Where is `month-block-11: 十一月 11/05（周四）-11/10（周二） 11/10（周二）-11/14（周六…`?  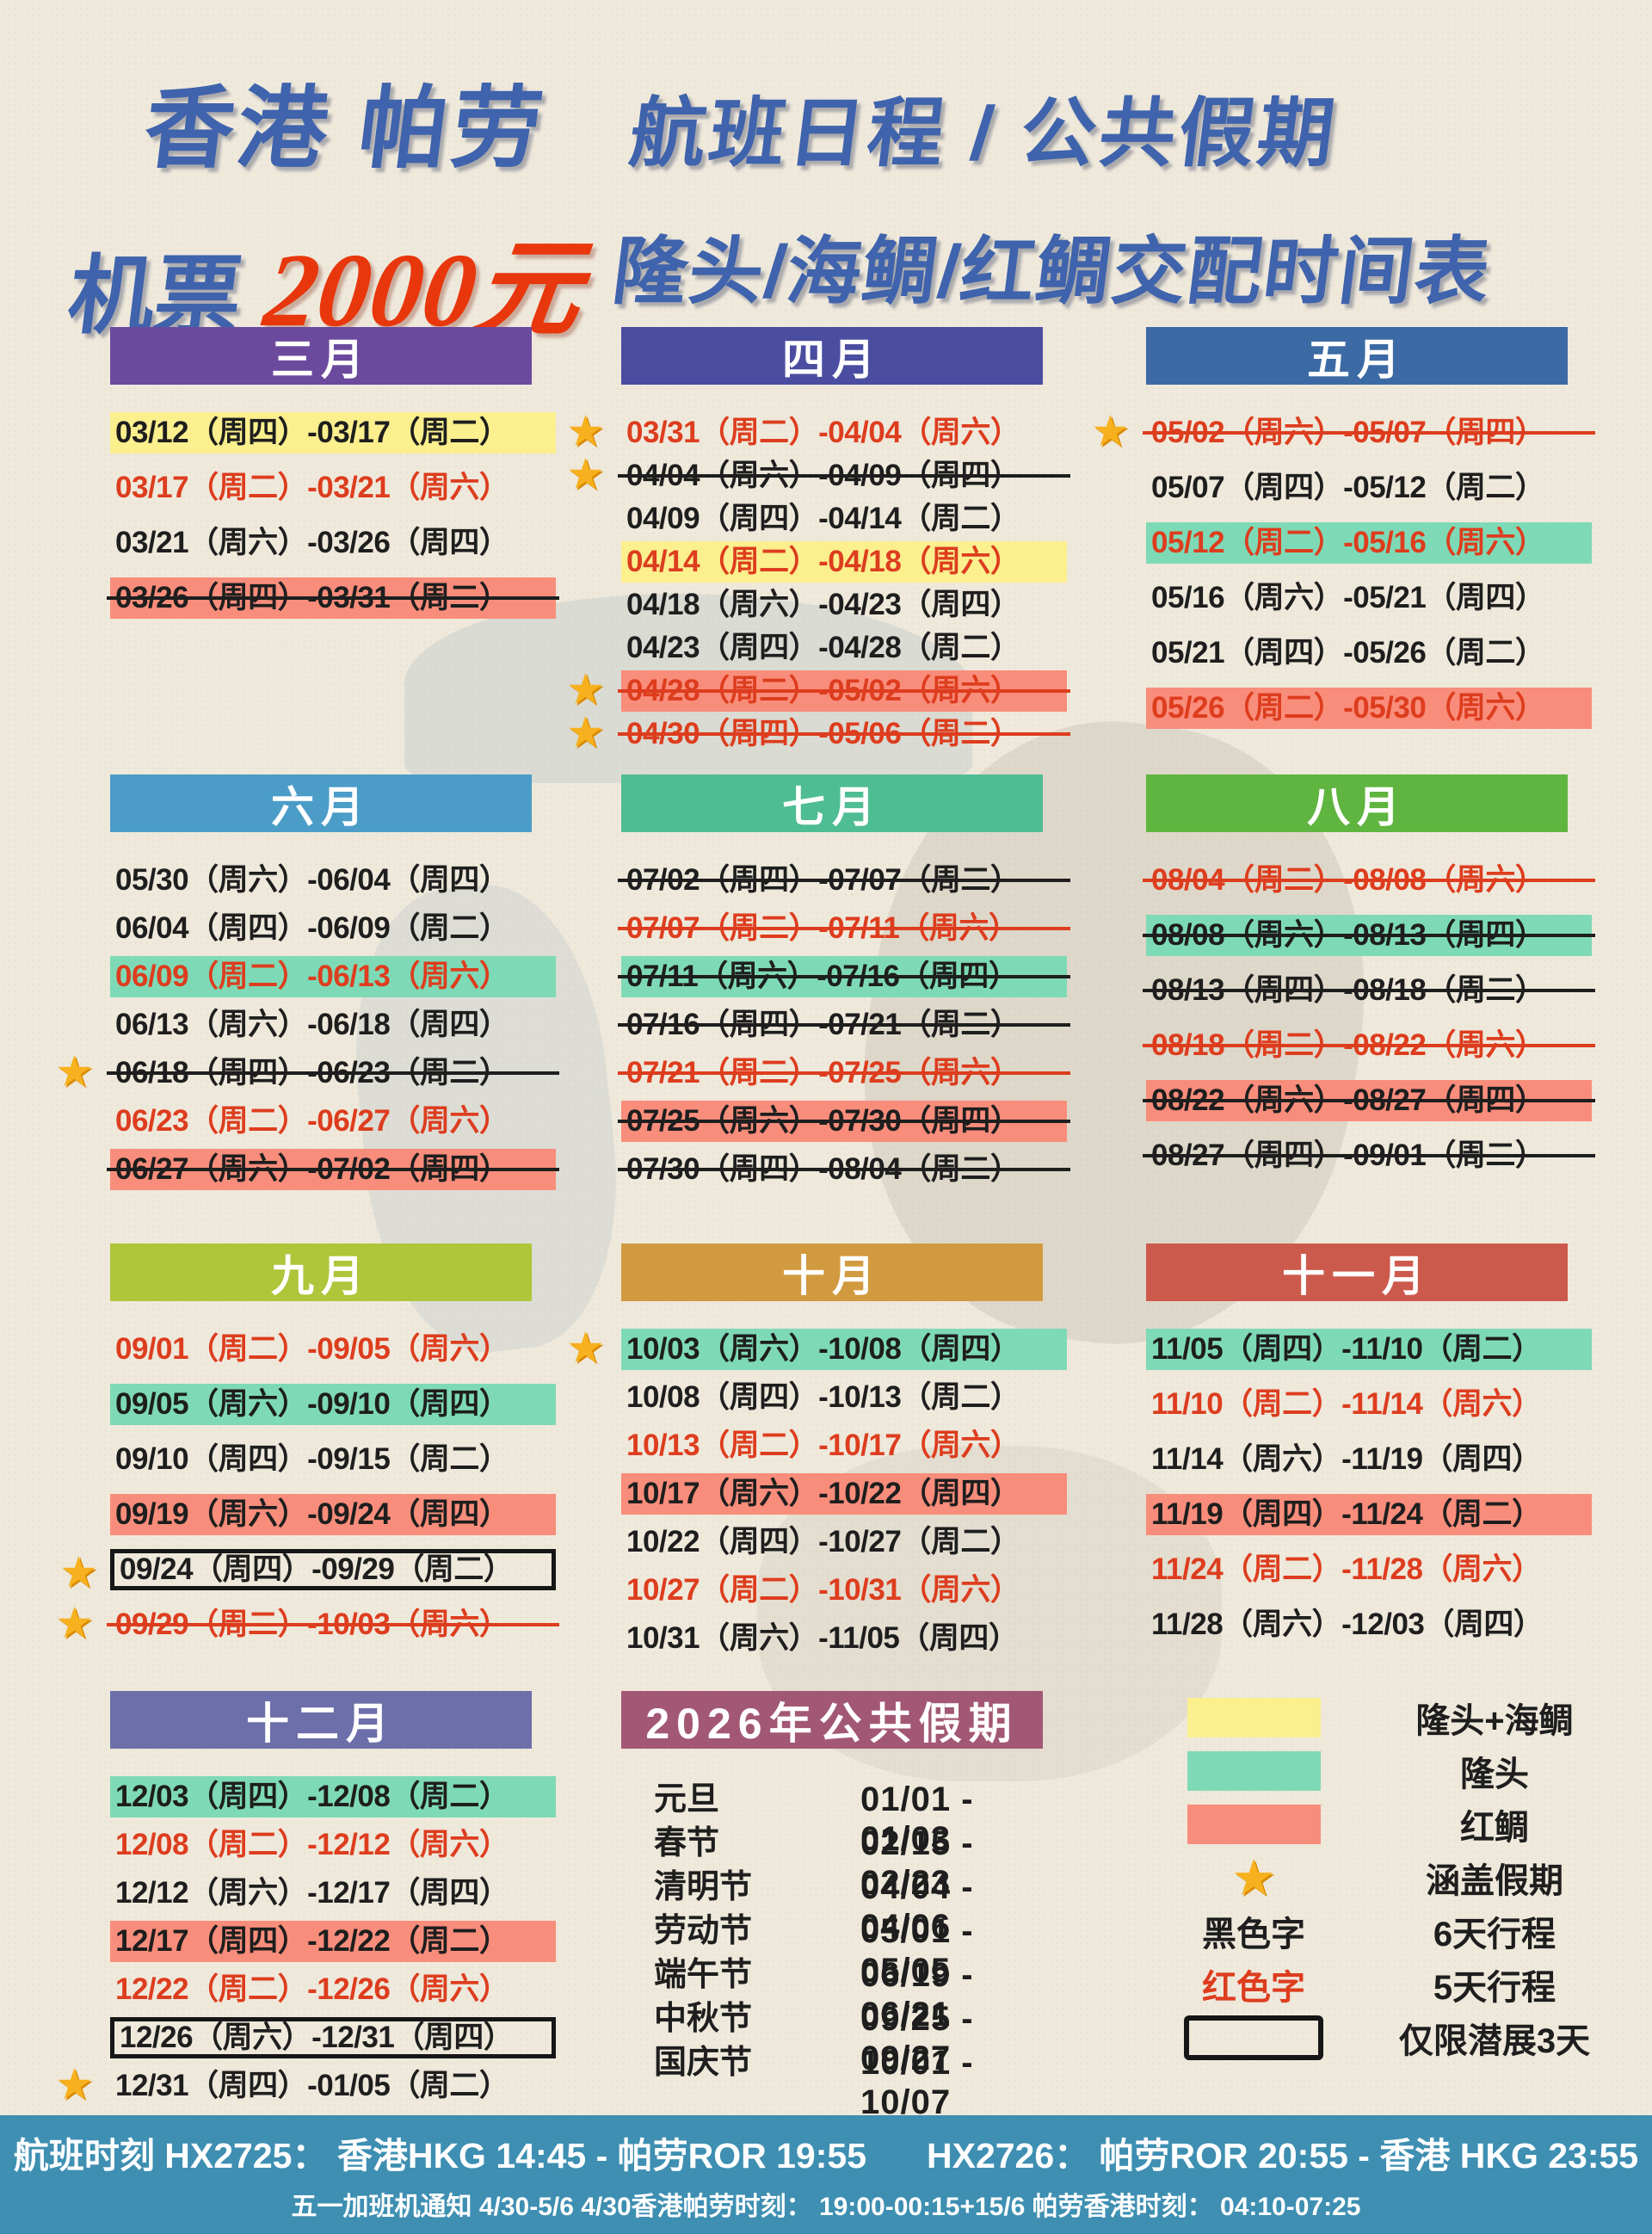
month-block-11: 十一月 11/05（周四）-11/10（周二） 11/10（周二）-11/14（周六… is located at coordinates (1369, 1445).